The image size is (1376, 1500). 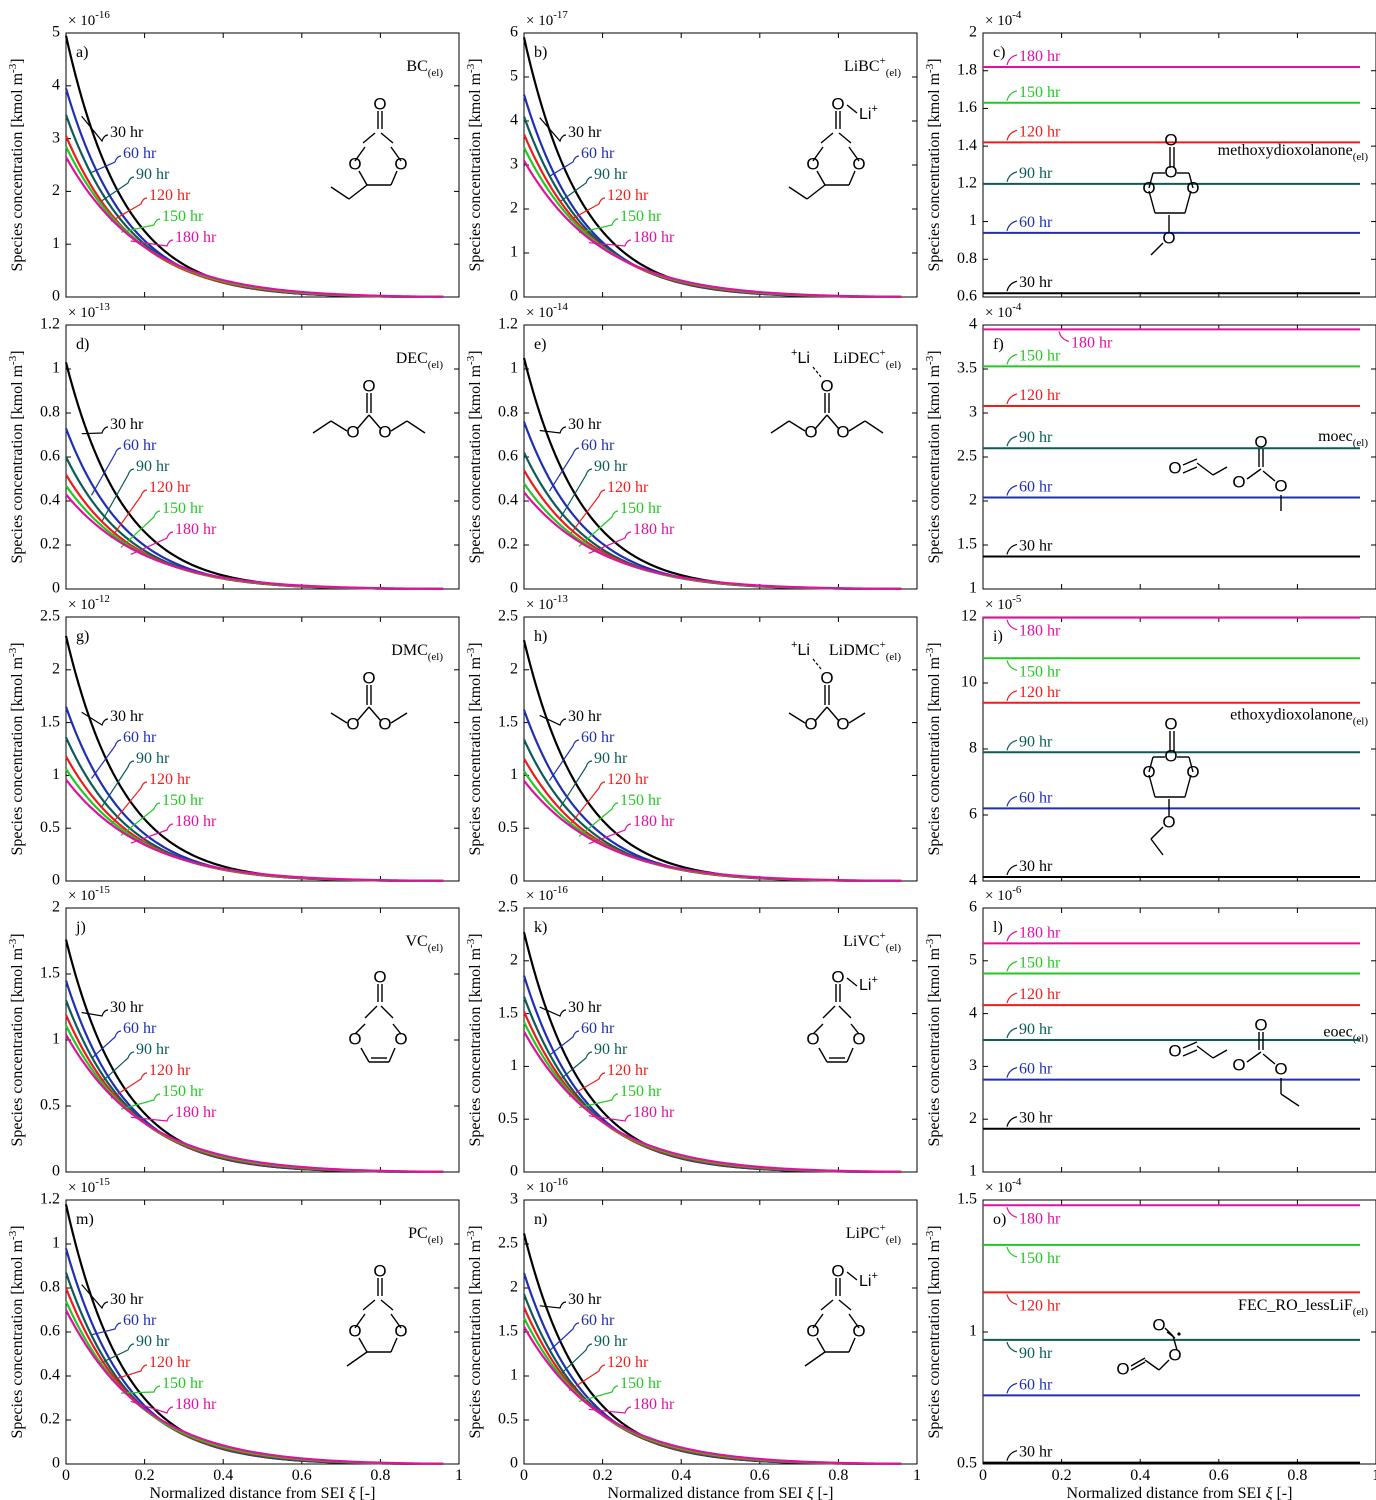 I want to click on plot-frame, so click(x=262, y=165).